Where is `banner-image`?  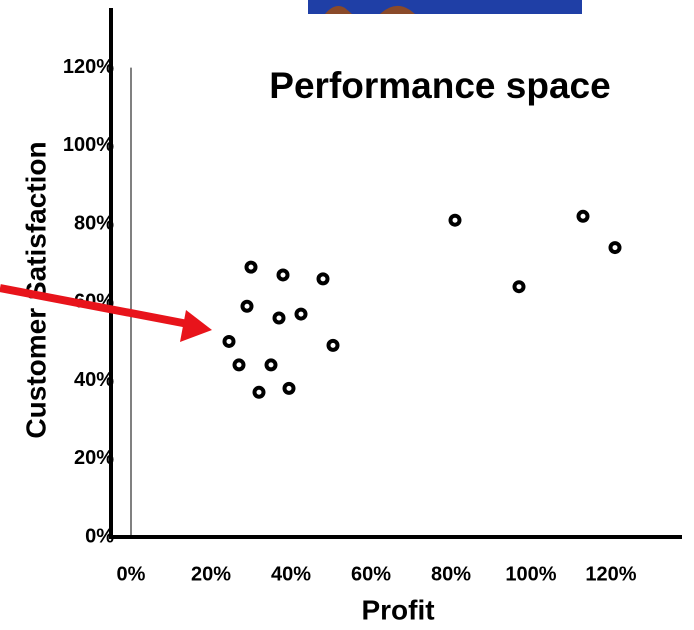 banner-image is located at coordinates (445, 7).